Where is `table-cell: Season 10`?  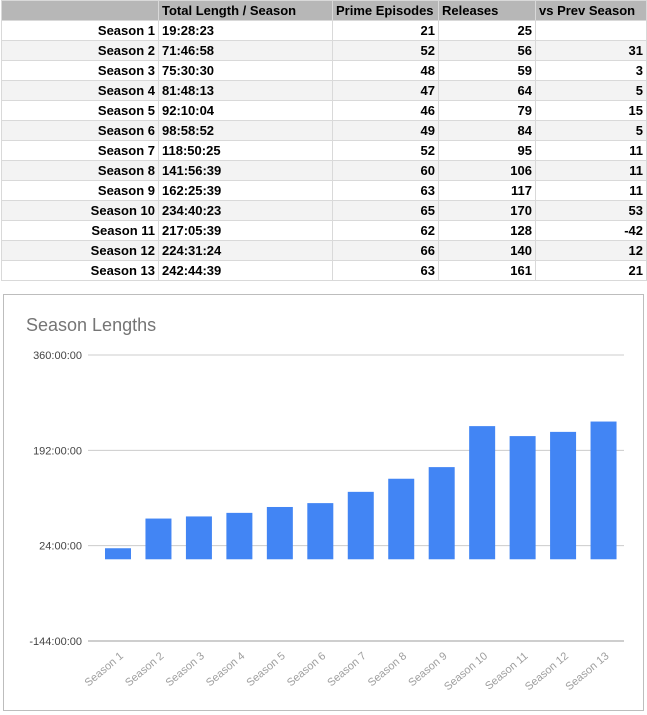 table-cell: Season 10 is located at coordinates (80, 210).